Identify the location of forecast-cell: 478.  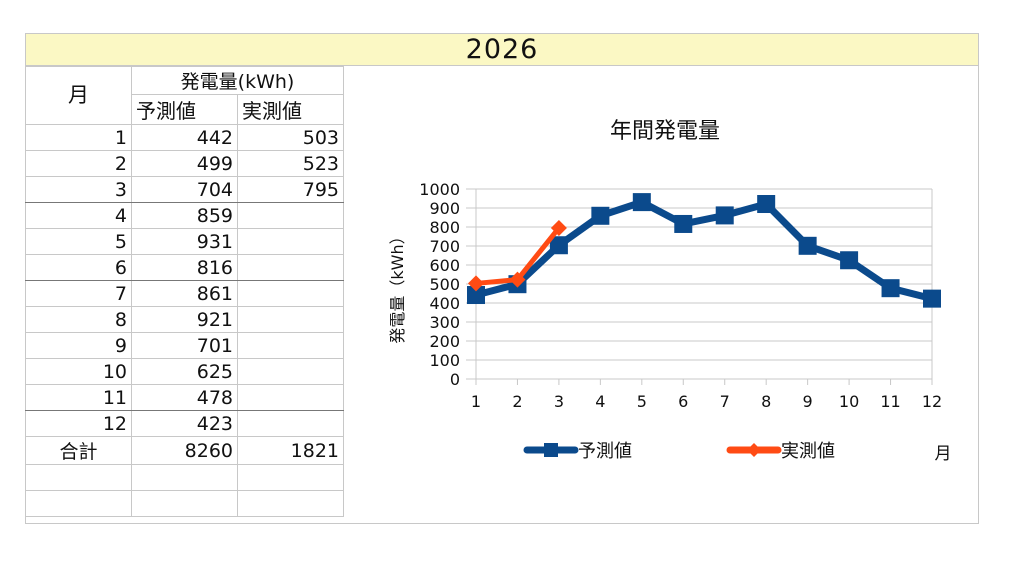
(184, 397).